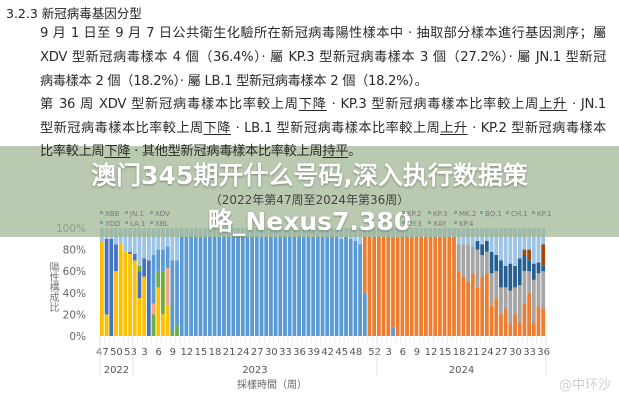 This screenshot has width=619, height=400. I want to click on text: · KP.2 型新冠病毒樣本, so click(536, 128).